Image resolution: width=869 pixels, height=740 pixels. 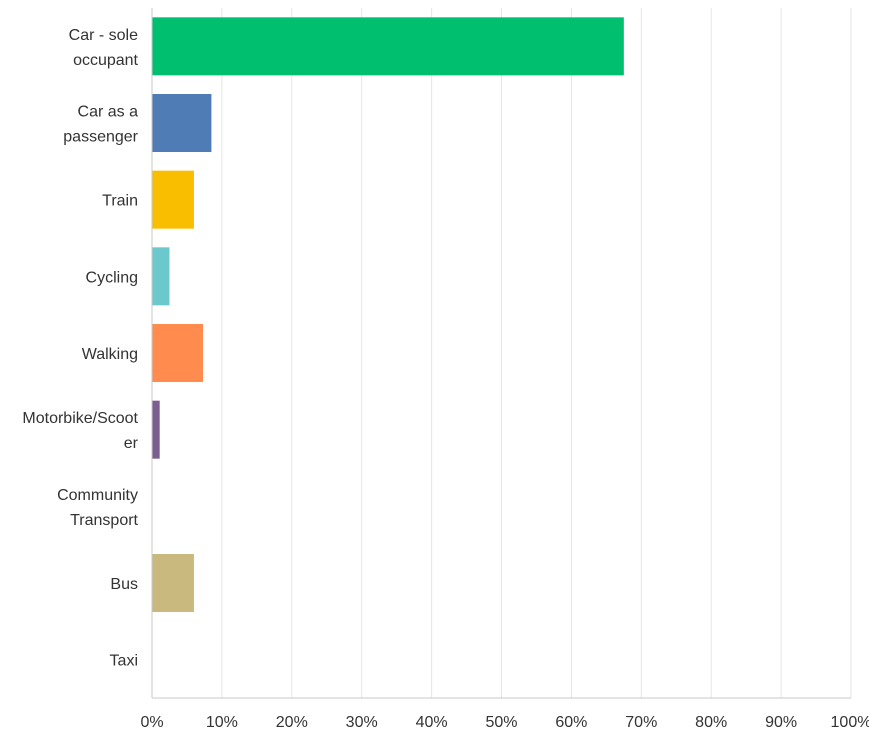 I want to click on category-label-line: Taxi, so click(x=124, y=661).